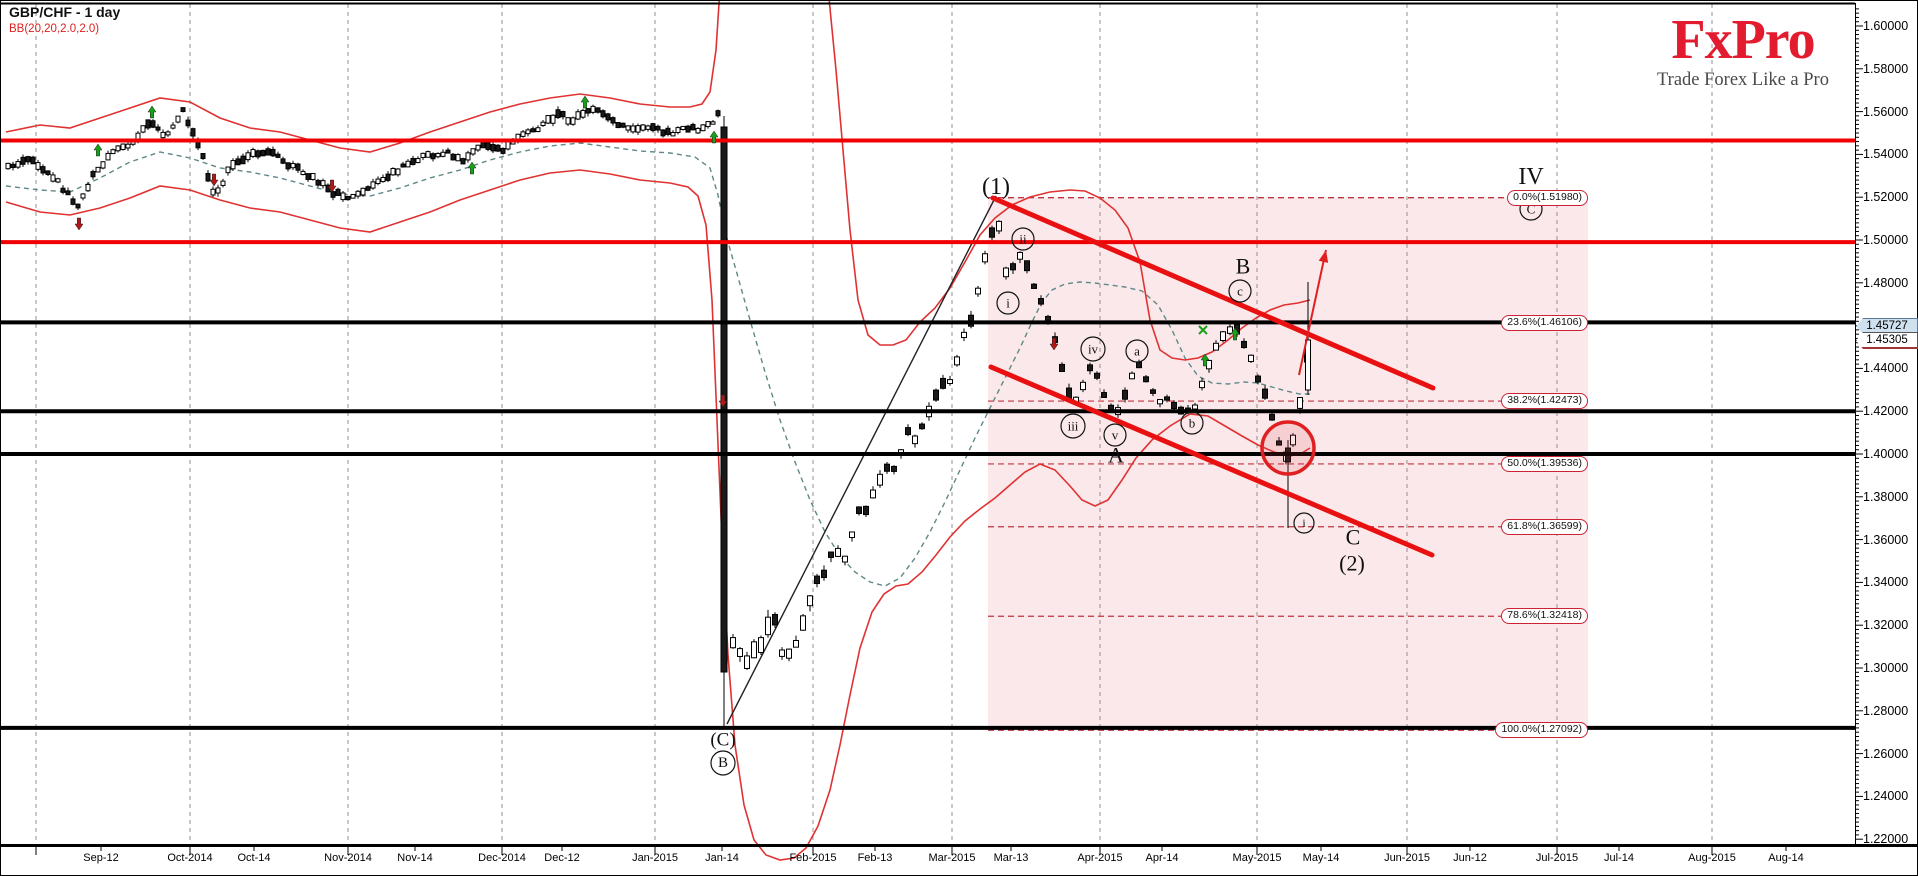  What do you see at coordinates (1886, 710) in the screenshot?
I see `price-axis-label: 1.28000` at bounding box center [1886, 710].